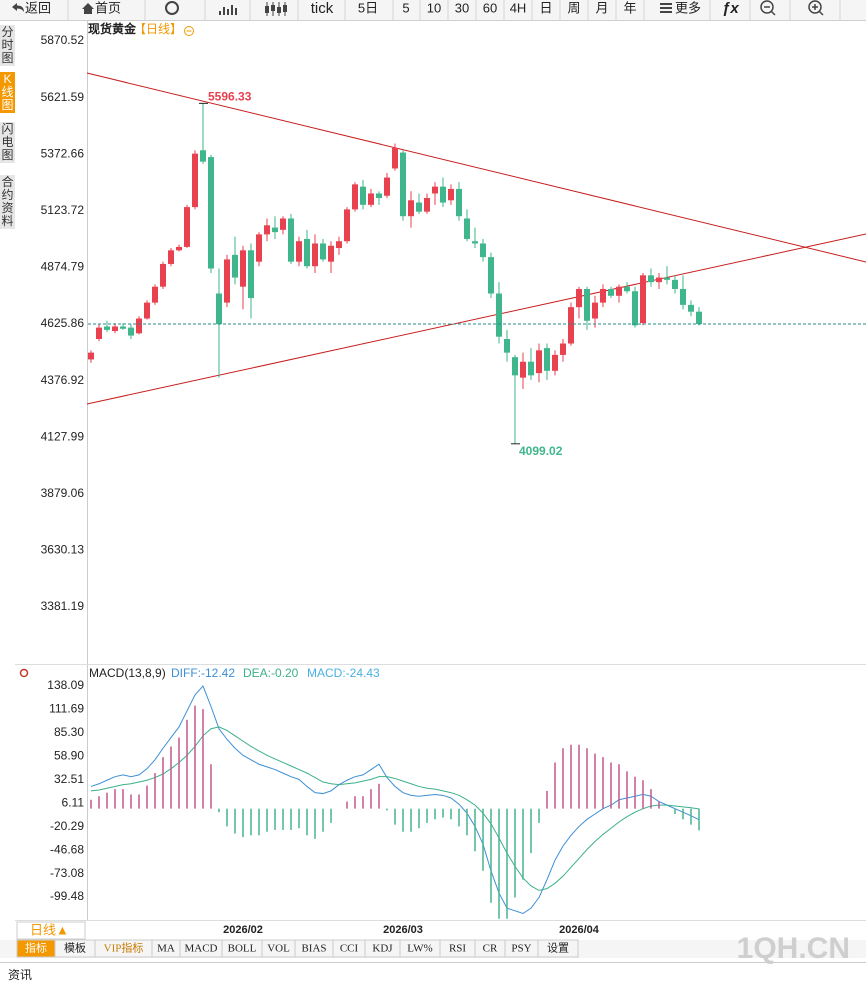 The image size is (866, 987). What do you see at coordinates (278, 949) in the screenshot?
I see `indicator-tab-label: VOL` at bounding box center [278, 949].